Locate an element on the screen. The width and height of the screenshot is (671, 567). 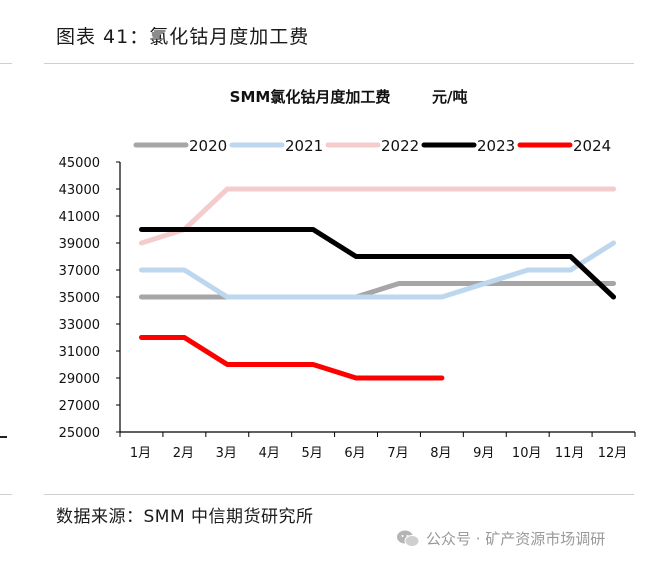
x-tick-label: 4月 is located at coordinates (269, 453).